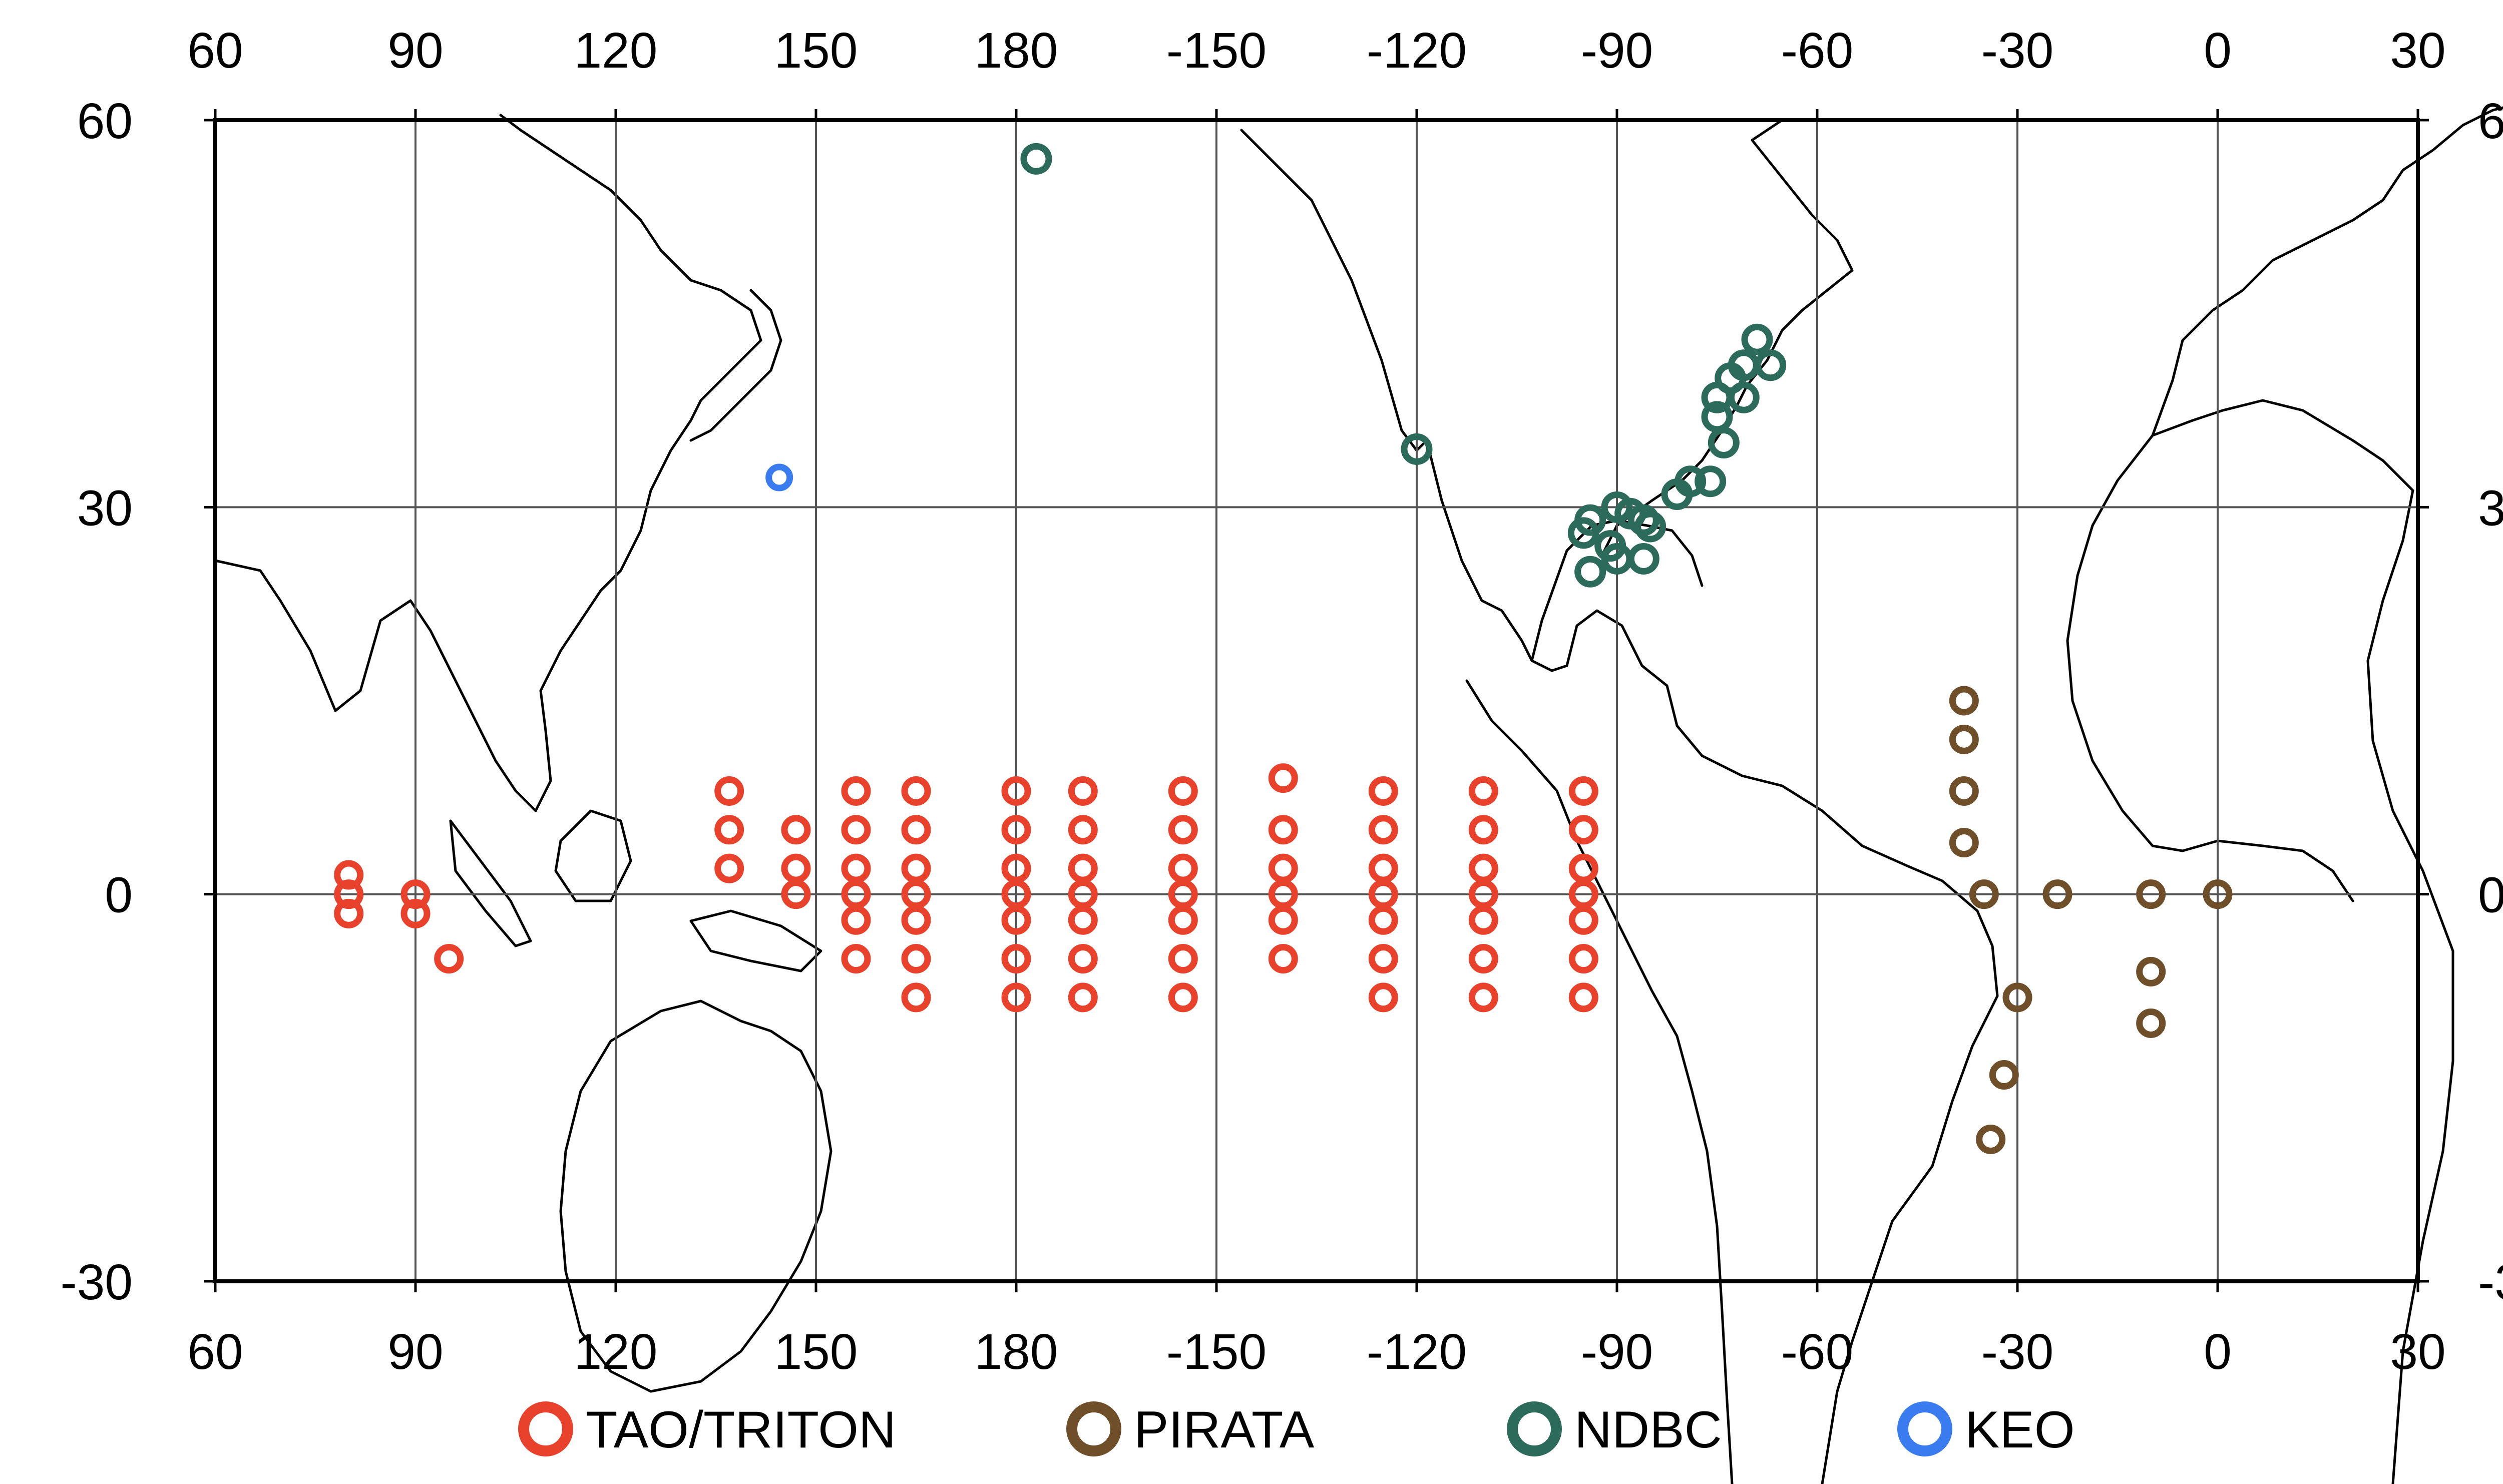  What do you see at coordinates (1216, 51) in the screenshot?
I see `x-tick-label-top: -150` at bounding box center [1216, 51].